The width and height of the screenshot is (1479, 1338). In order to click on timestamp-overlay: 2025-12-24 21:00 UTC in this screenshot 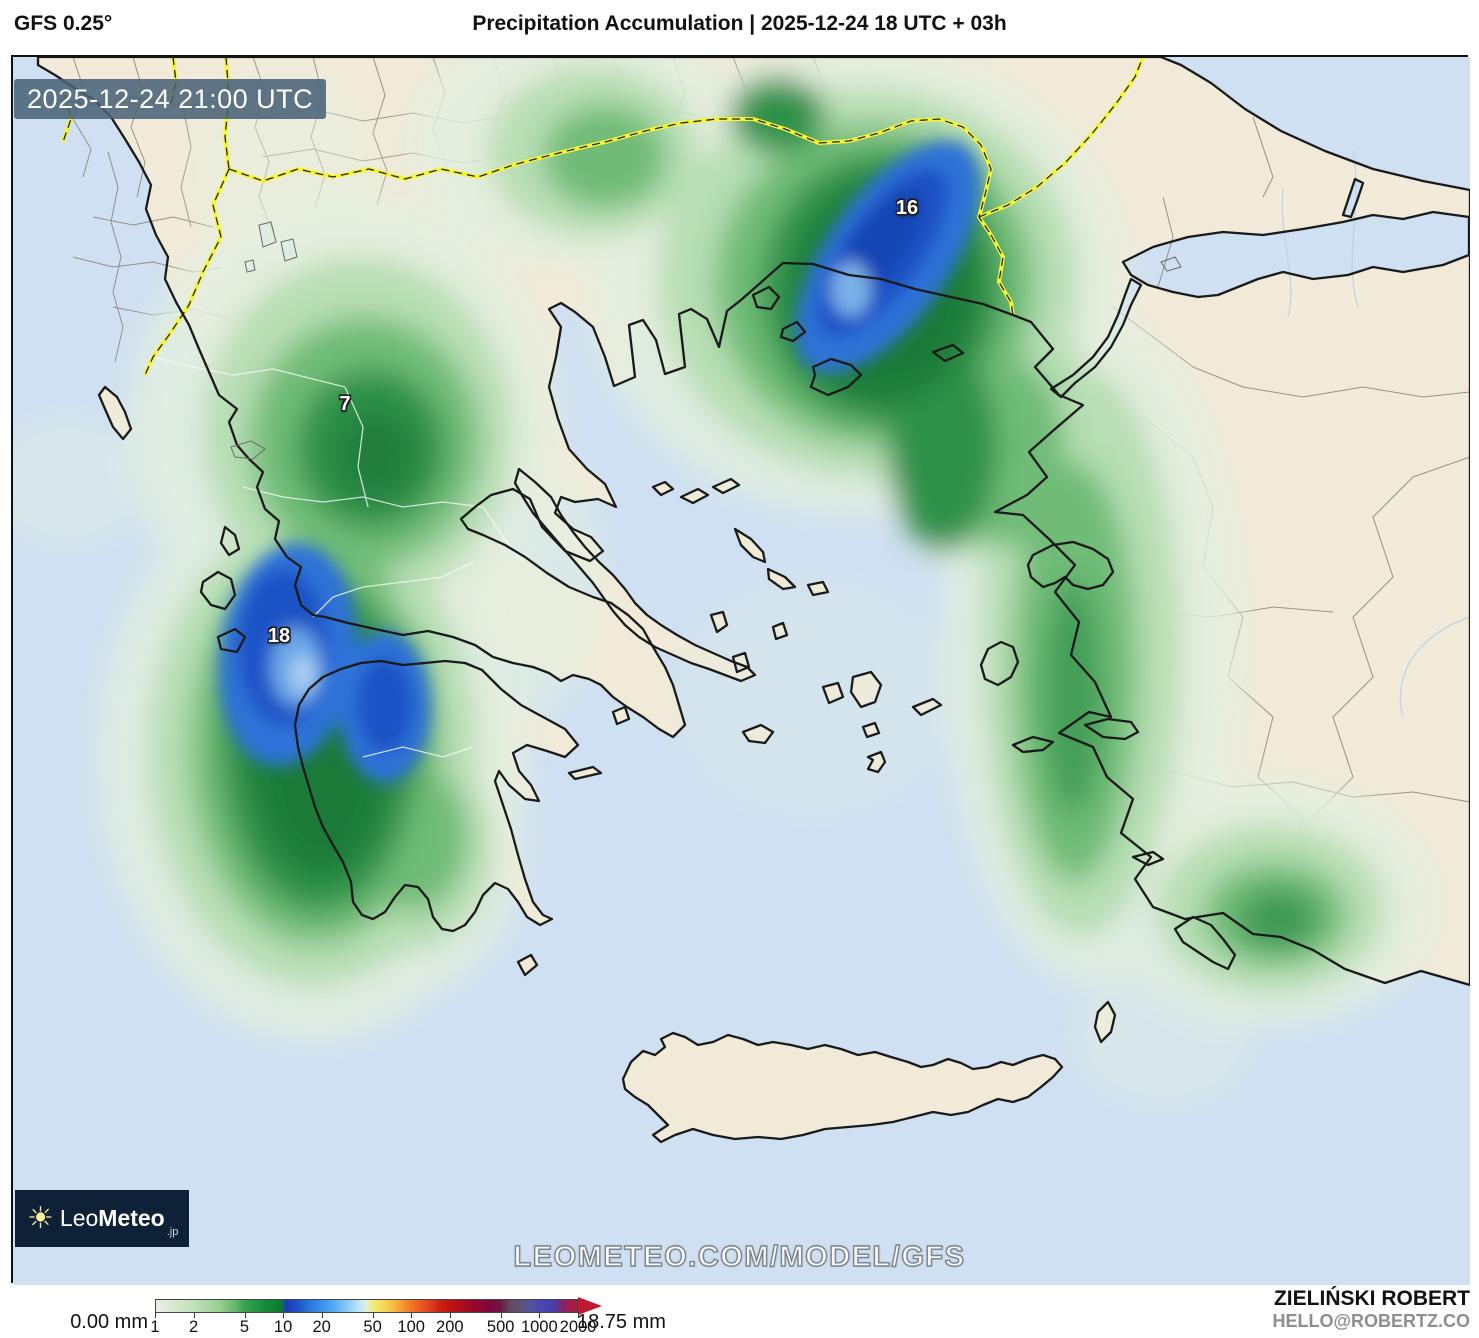, I will do `click(170, 99)`.